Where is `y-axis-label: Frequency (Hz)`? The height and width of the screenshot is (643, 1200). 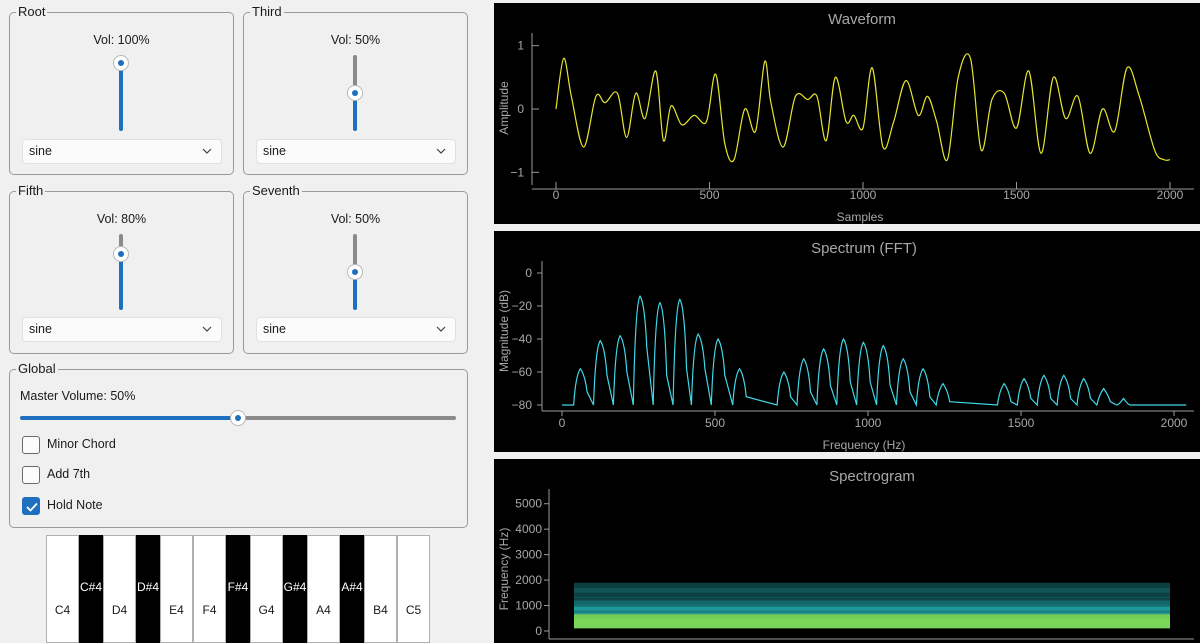
y-axis-label: Frequency (Hz) is located at coordinates (504, 569).